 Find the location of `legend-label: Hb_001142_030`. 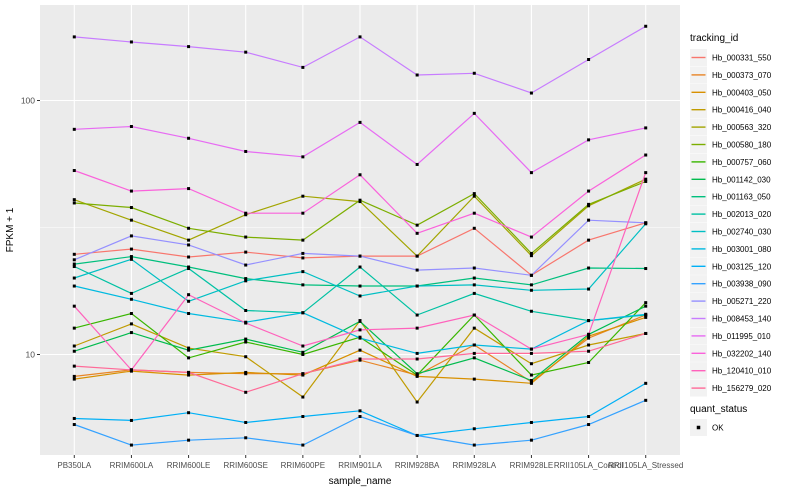

legend-label: Hb_001142_030 is located at coordinates (741, 179).